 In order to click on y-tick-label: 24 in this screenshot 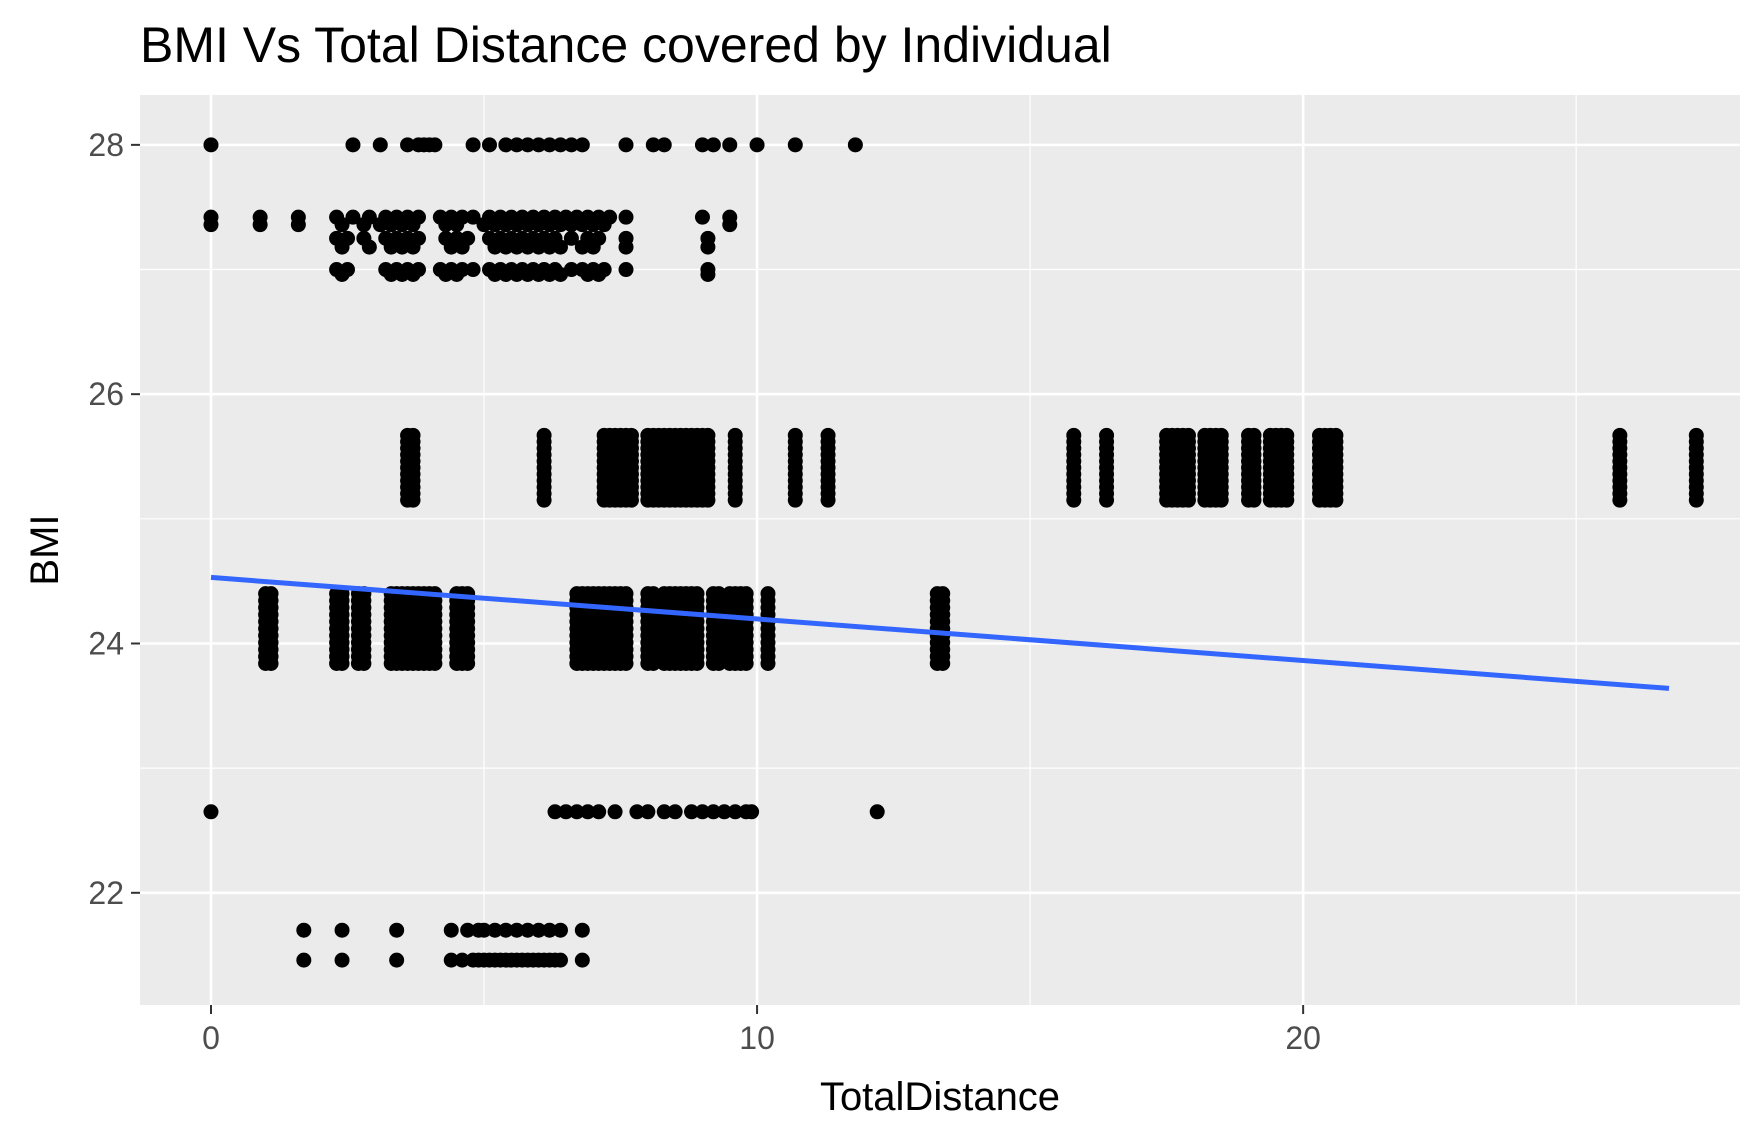, I will do `click(106, 643)`.